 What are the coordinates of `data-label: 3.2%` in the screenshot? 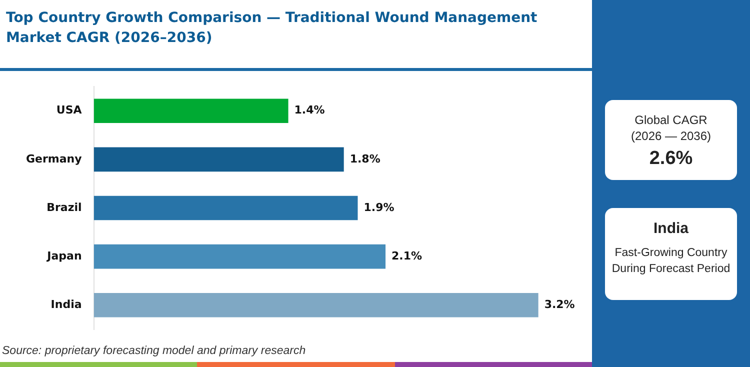 It's located at (559, 304).